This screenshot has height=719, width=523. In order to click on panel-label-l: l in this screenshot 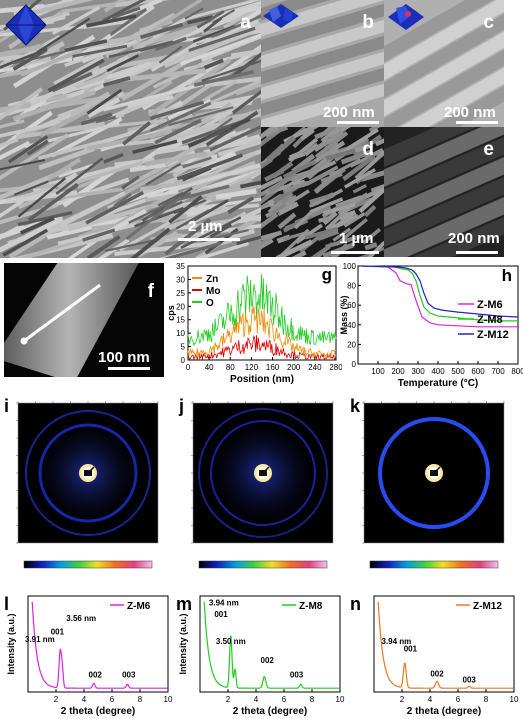, I will do `click(6, 604)`.